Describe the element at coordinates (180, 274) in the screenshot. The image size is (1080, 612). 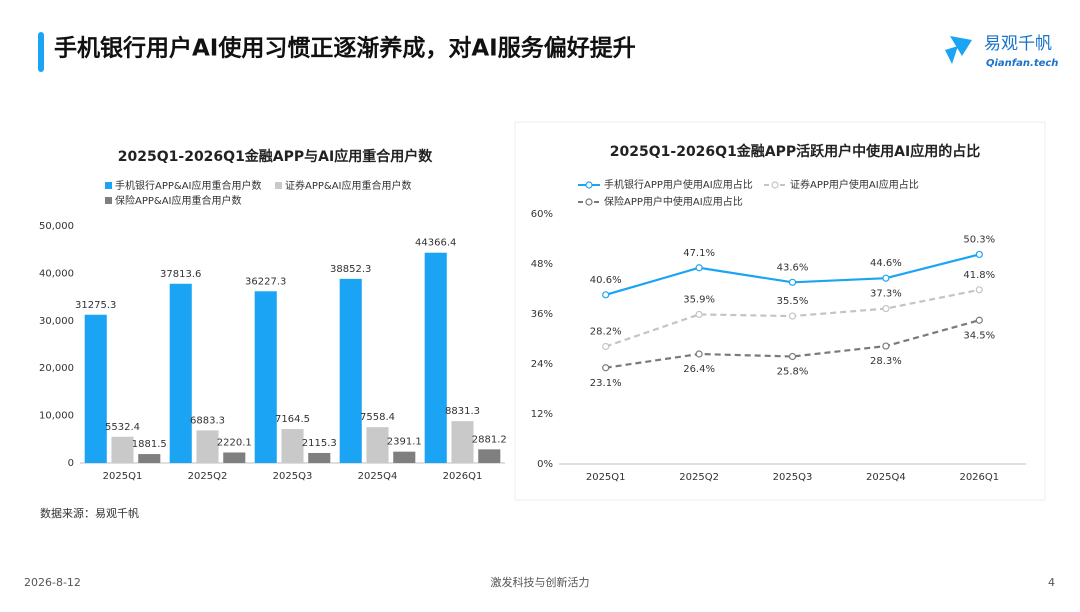
I see `value-label: 37813.6` at that location.